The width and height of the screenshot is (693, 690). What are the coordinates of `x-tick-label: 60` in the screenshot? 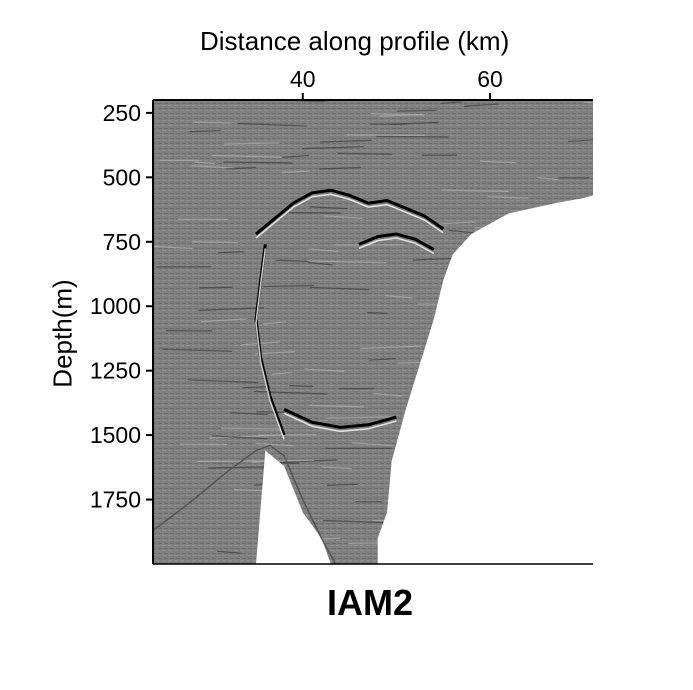 It's located at (490, 79).